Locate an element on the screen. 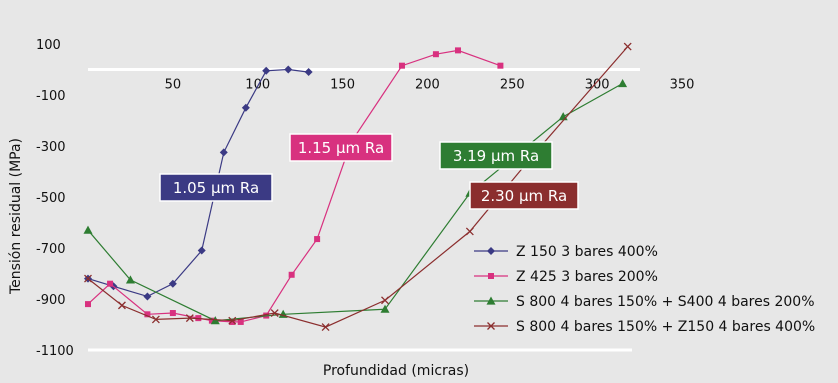 Image resolution: width=838 pixels, height=383 pixels. annotation-layer: 1.05 µm Ra 1.15 µm Ra 3.19 µm Ra 2.30 µm Ra is located at coordinates (369, 171).